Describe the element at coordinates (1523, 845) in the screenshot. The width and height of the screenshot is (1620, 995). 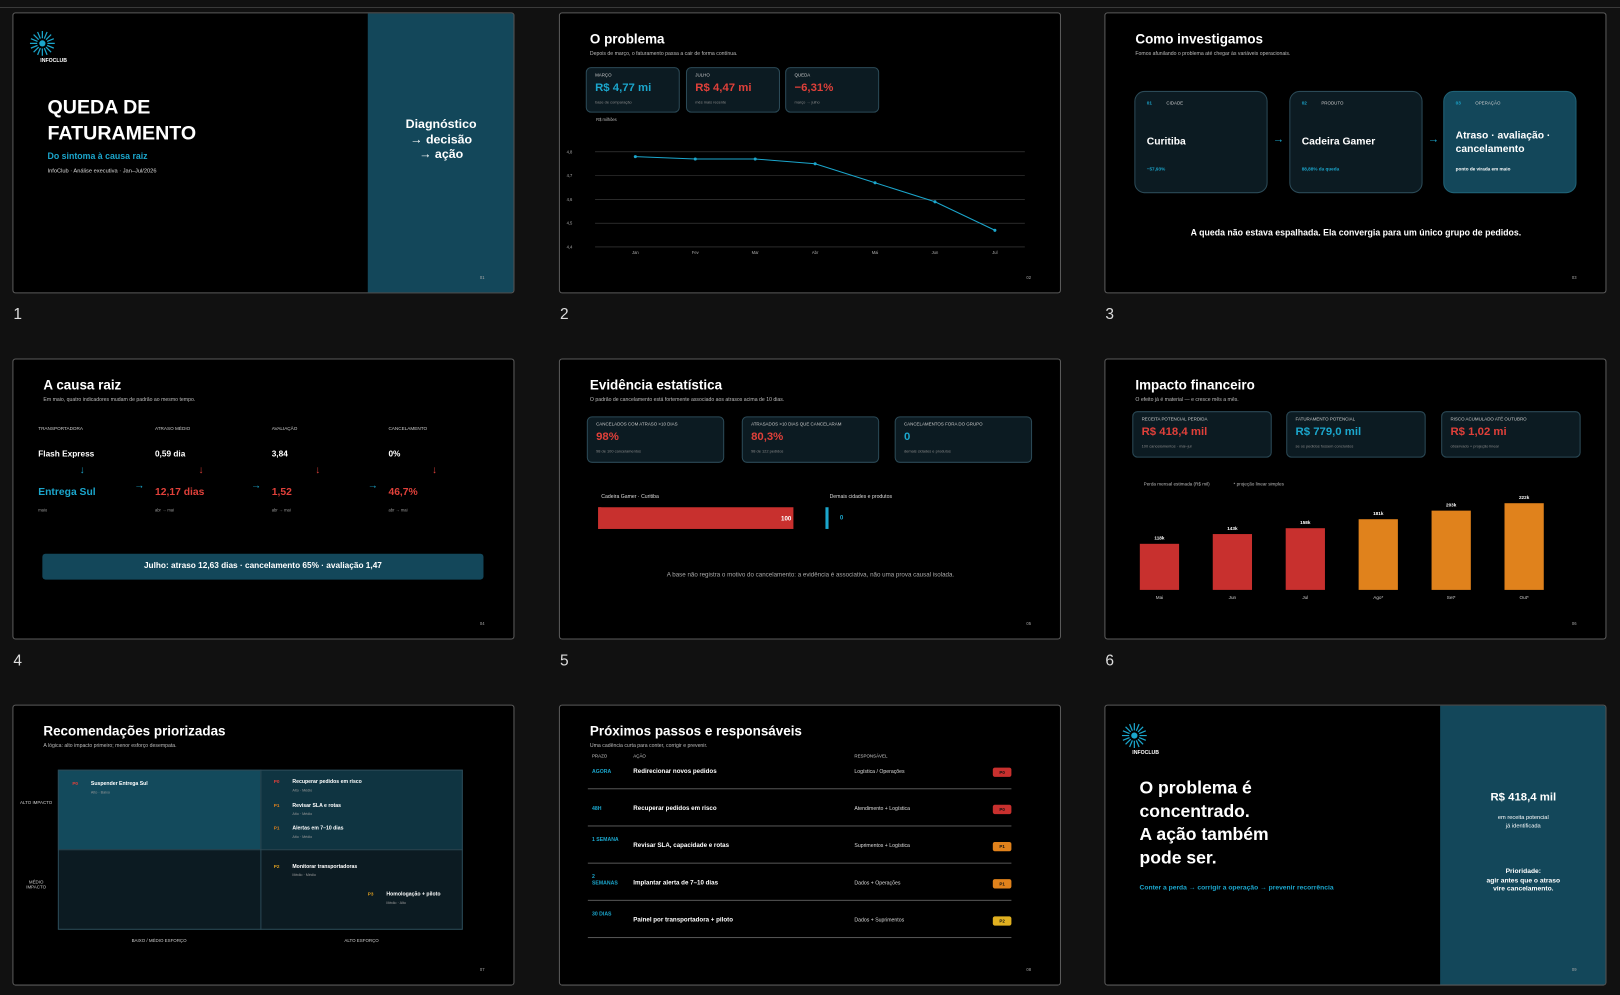
I see `side-panel` at that location.